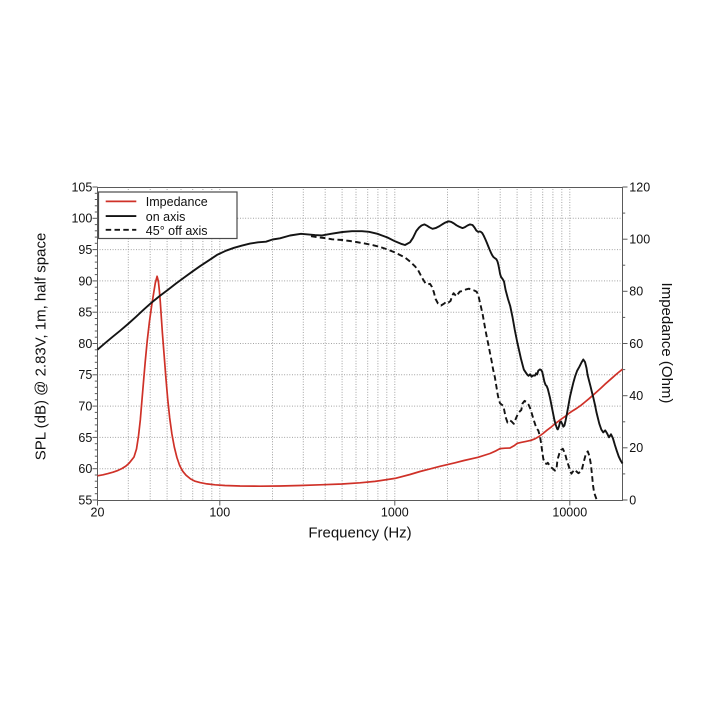 The height and width of the screenshot is (720, 720). Describe the element at coordinates (40, 347) in the screenshot. I see `svg-text:SPL (dB) @ 2.83V, 1m, half spa: SPL (dB) @ 2.83V, 1m, half space` at that location.